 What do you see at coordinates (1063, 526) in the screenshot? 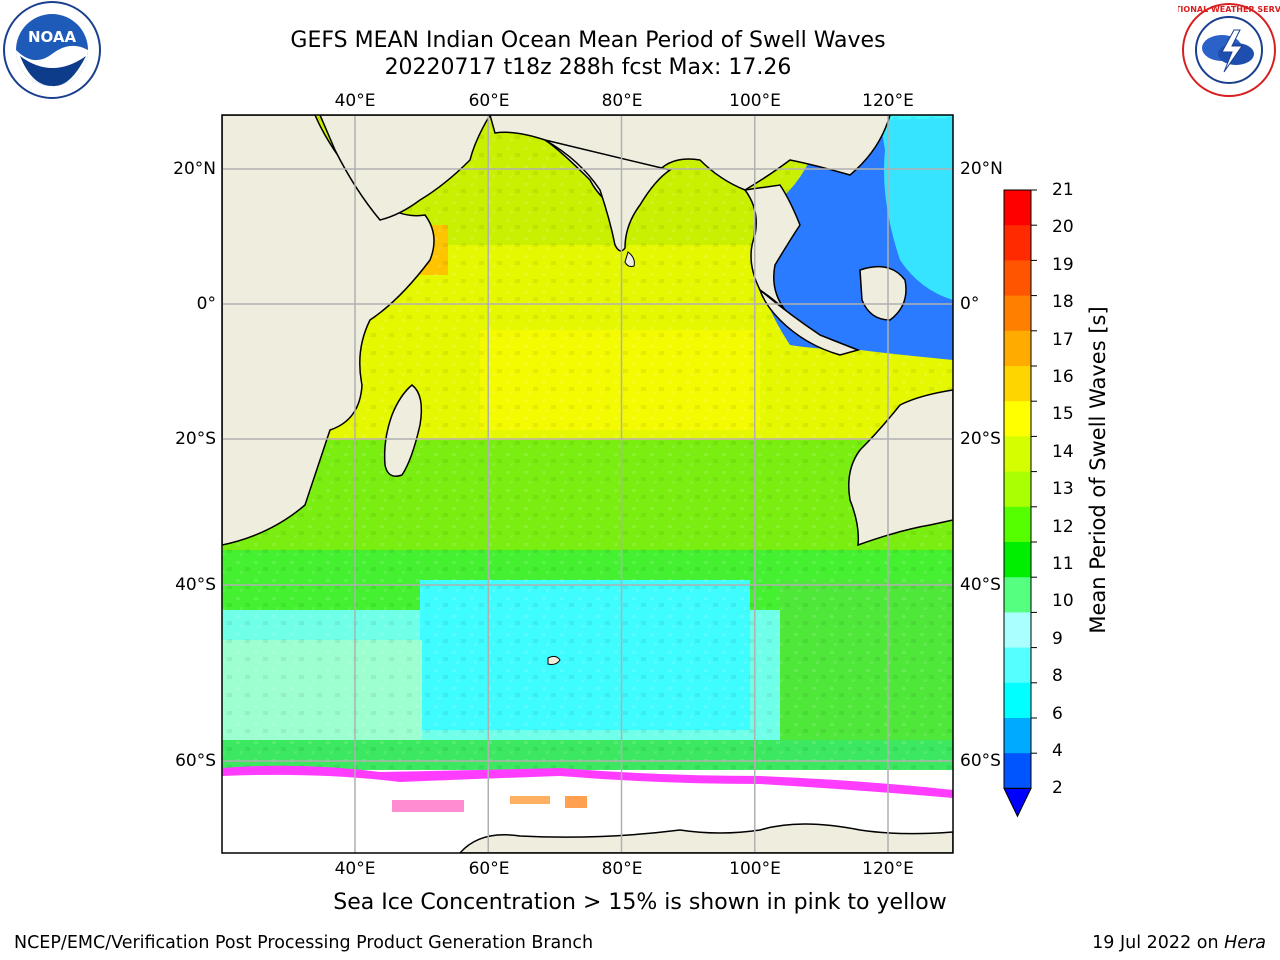
I see `colorbar-tick-label: 12` at bounding box center [1063, 526].